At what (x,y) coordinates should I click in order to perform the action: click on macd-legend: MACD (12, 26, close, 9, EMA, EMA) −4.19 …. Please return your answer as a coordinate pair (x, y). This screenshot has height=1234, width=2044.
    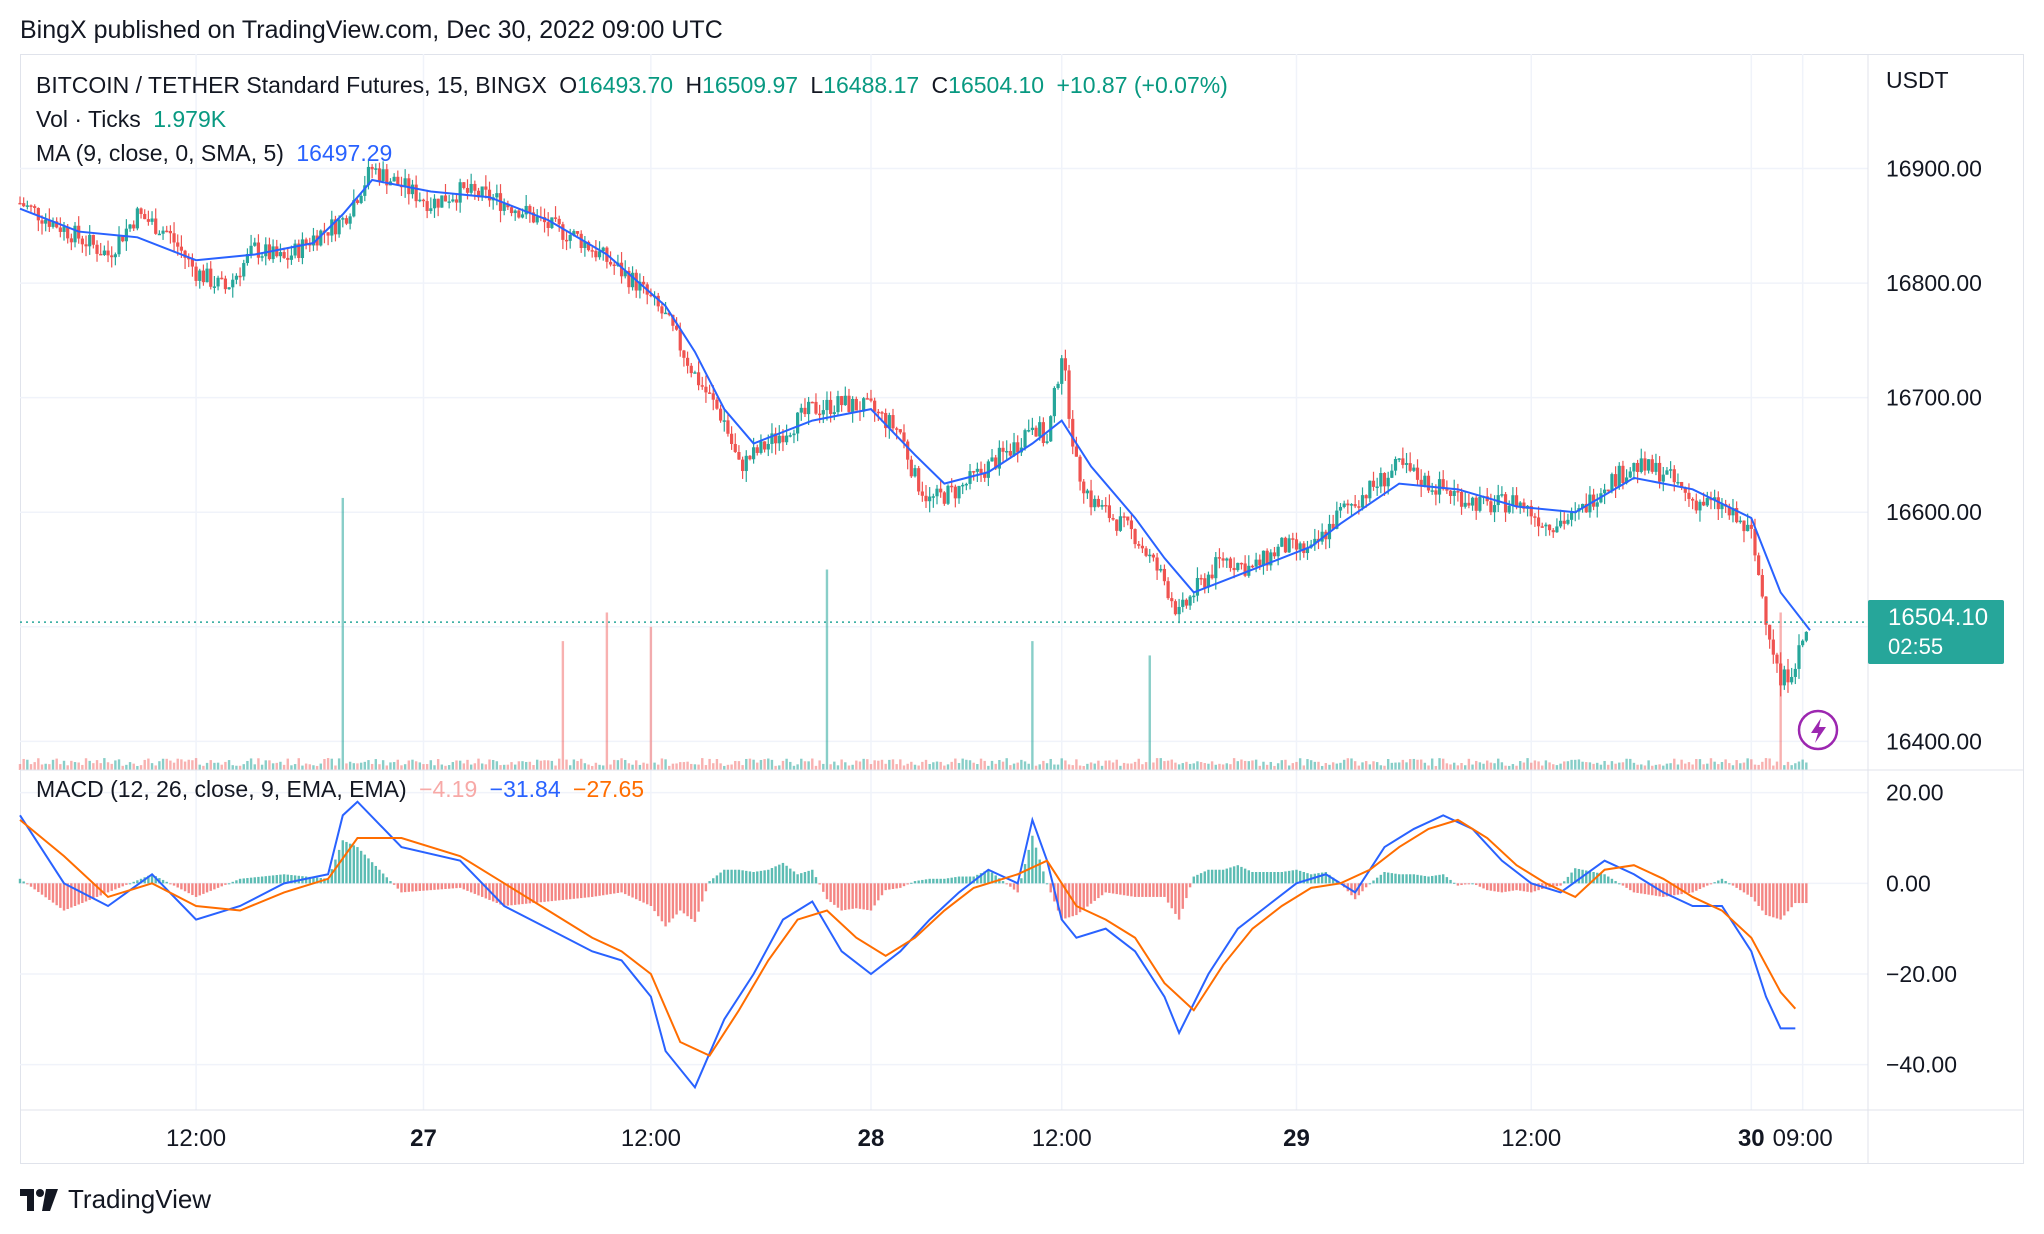
    Looking at the image, I should click on (343, 789).